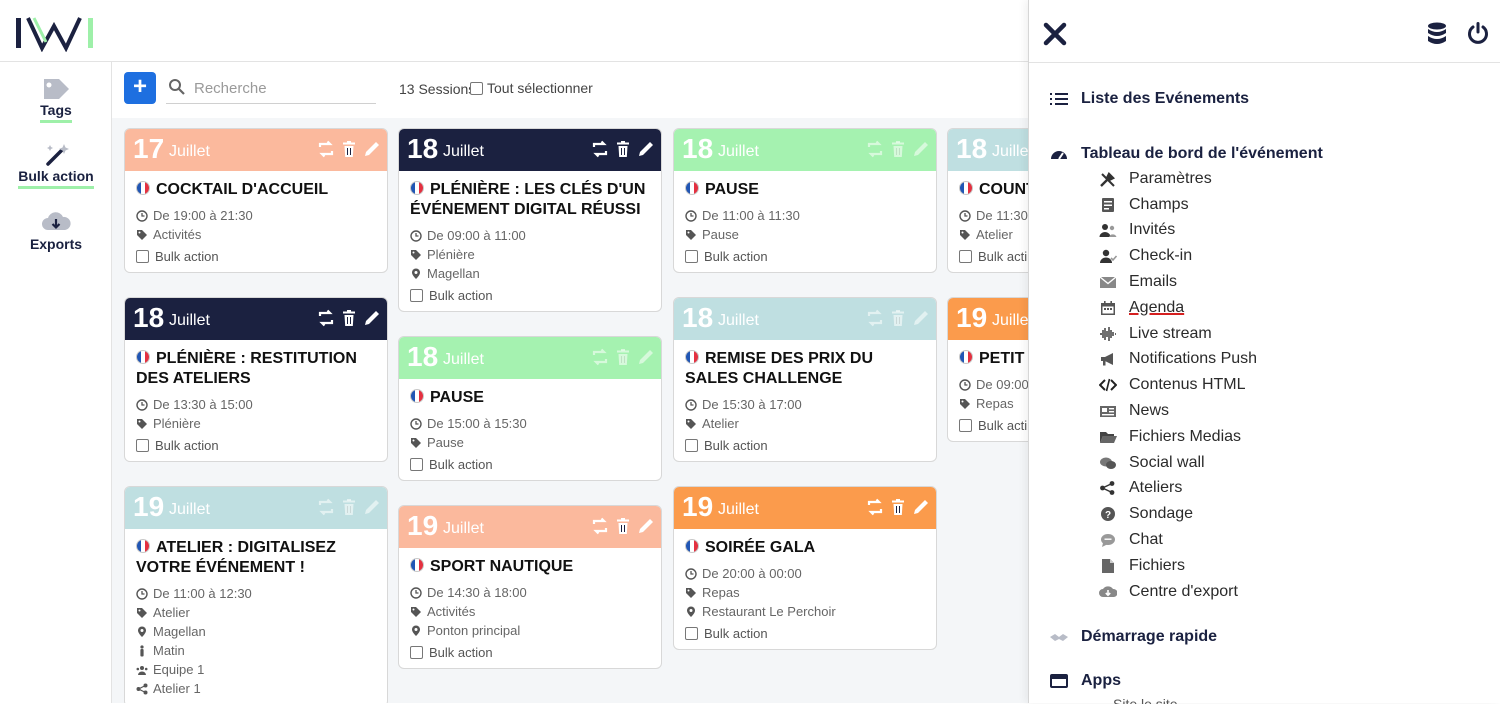 The width and height of the screenshot is (1500, 704). What do you see at coordinates (281, 88) in the screenshot?
I see `search-input` at bounding box center [281, 88].